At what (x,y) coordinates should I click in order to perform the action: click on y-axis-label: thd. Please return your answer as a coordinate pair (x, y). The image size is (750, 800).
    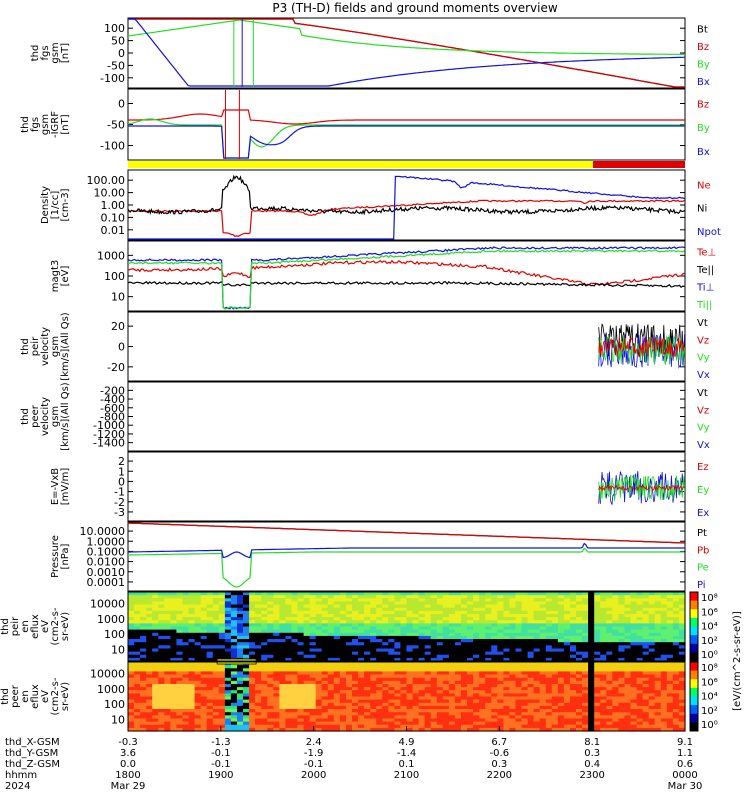
    Looking at the image, I should click on (25, 124).